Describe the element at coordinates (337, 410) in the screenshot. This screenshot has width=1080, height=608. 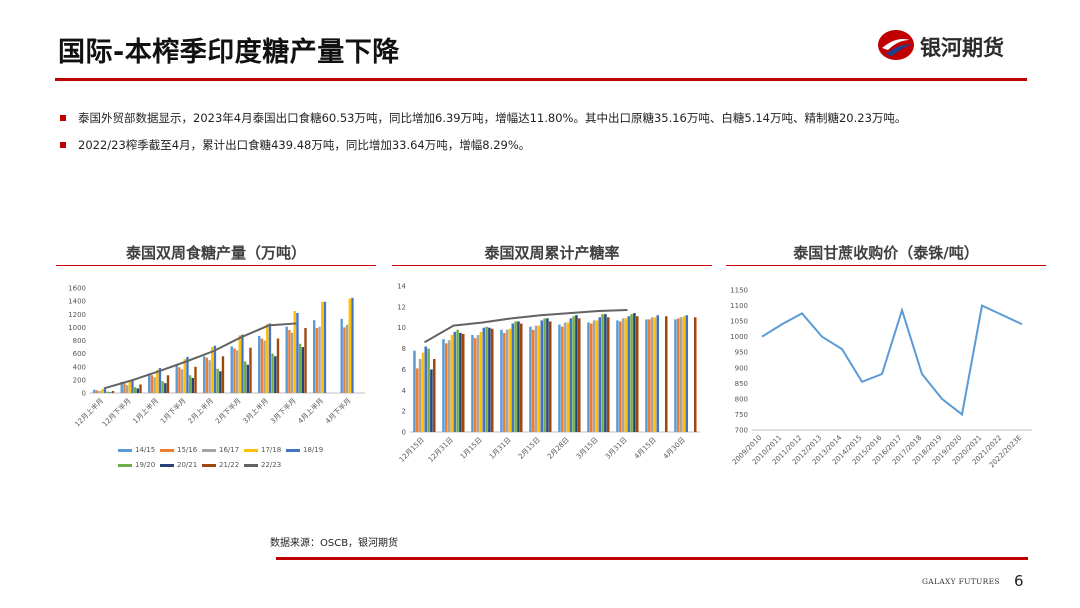
I see `x-tick-label: 4月下半月` at that location.